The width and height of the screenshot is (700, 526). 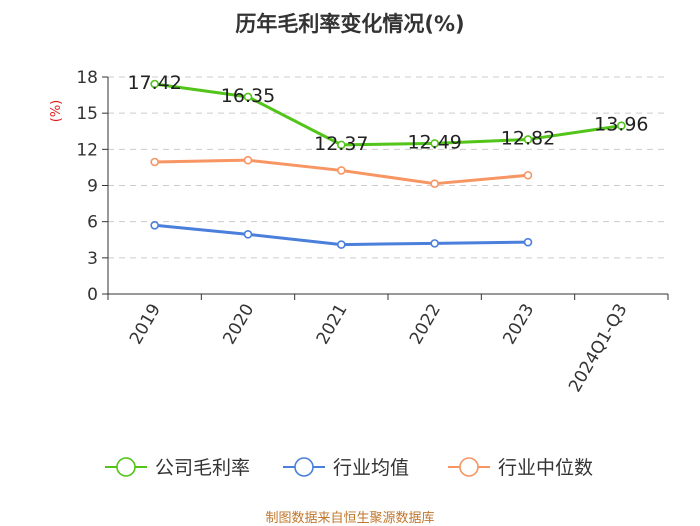 What do you see at coordinates (238, 324) in the screenshot?
I see `x-tick-label: 2020` at bounding box center [238, 324].